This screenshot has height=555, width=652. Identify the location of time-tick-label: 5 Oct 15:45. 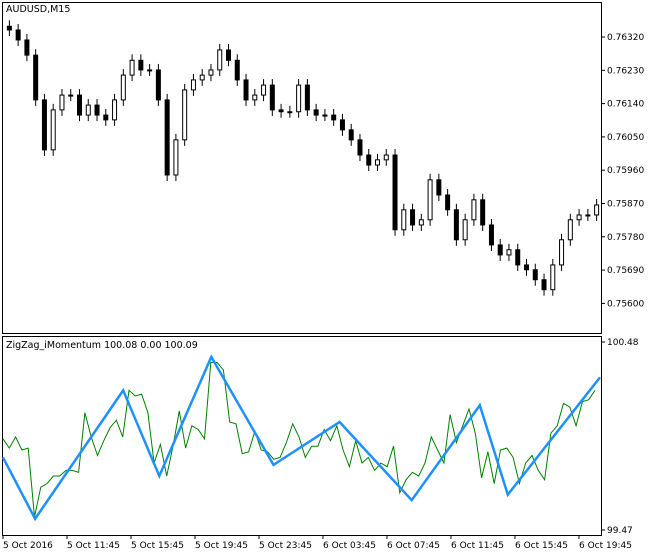
(157, 546).